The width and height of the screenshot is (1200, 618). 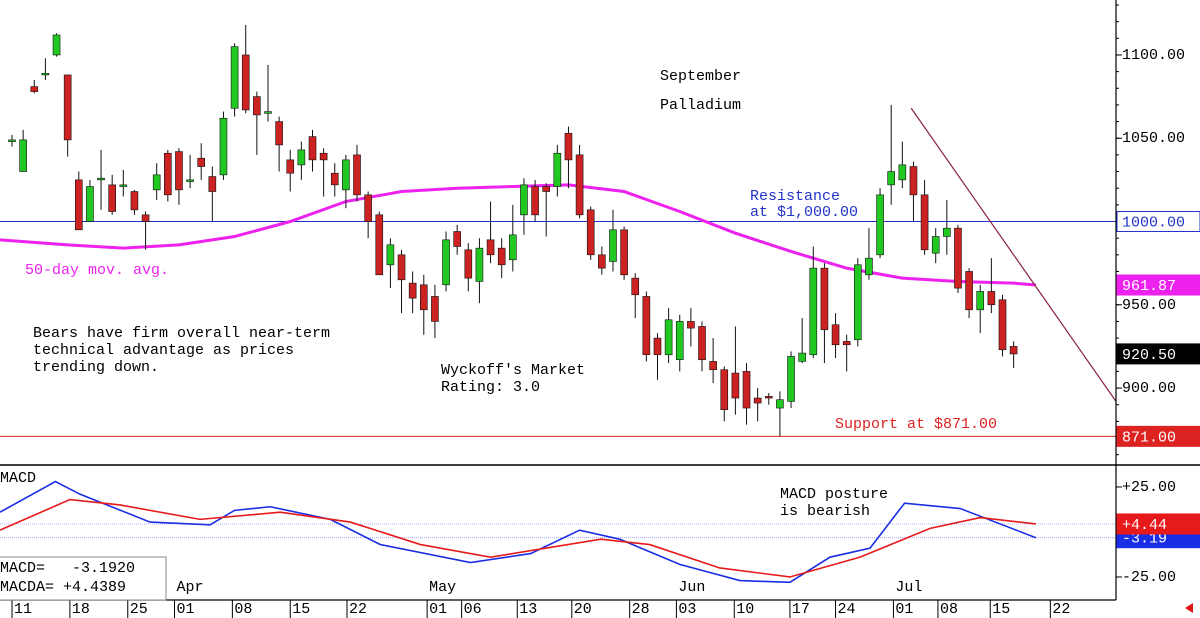 What do you see at coordinates (97, 270) in the screenshot?
I see `moving-average-label: 50-day mov. avg.` at bounding box center [97, 270].